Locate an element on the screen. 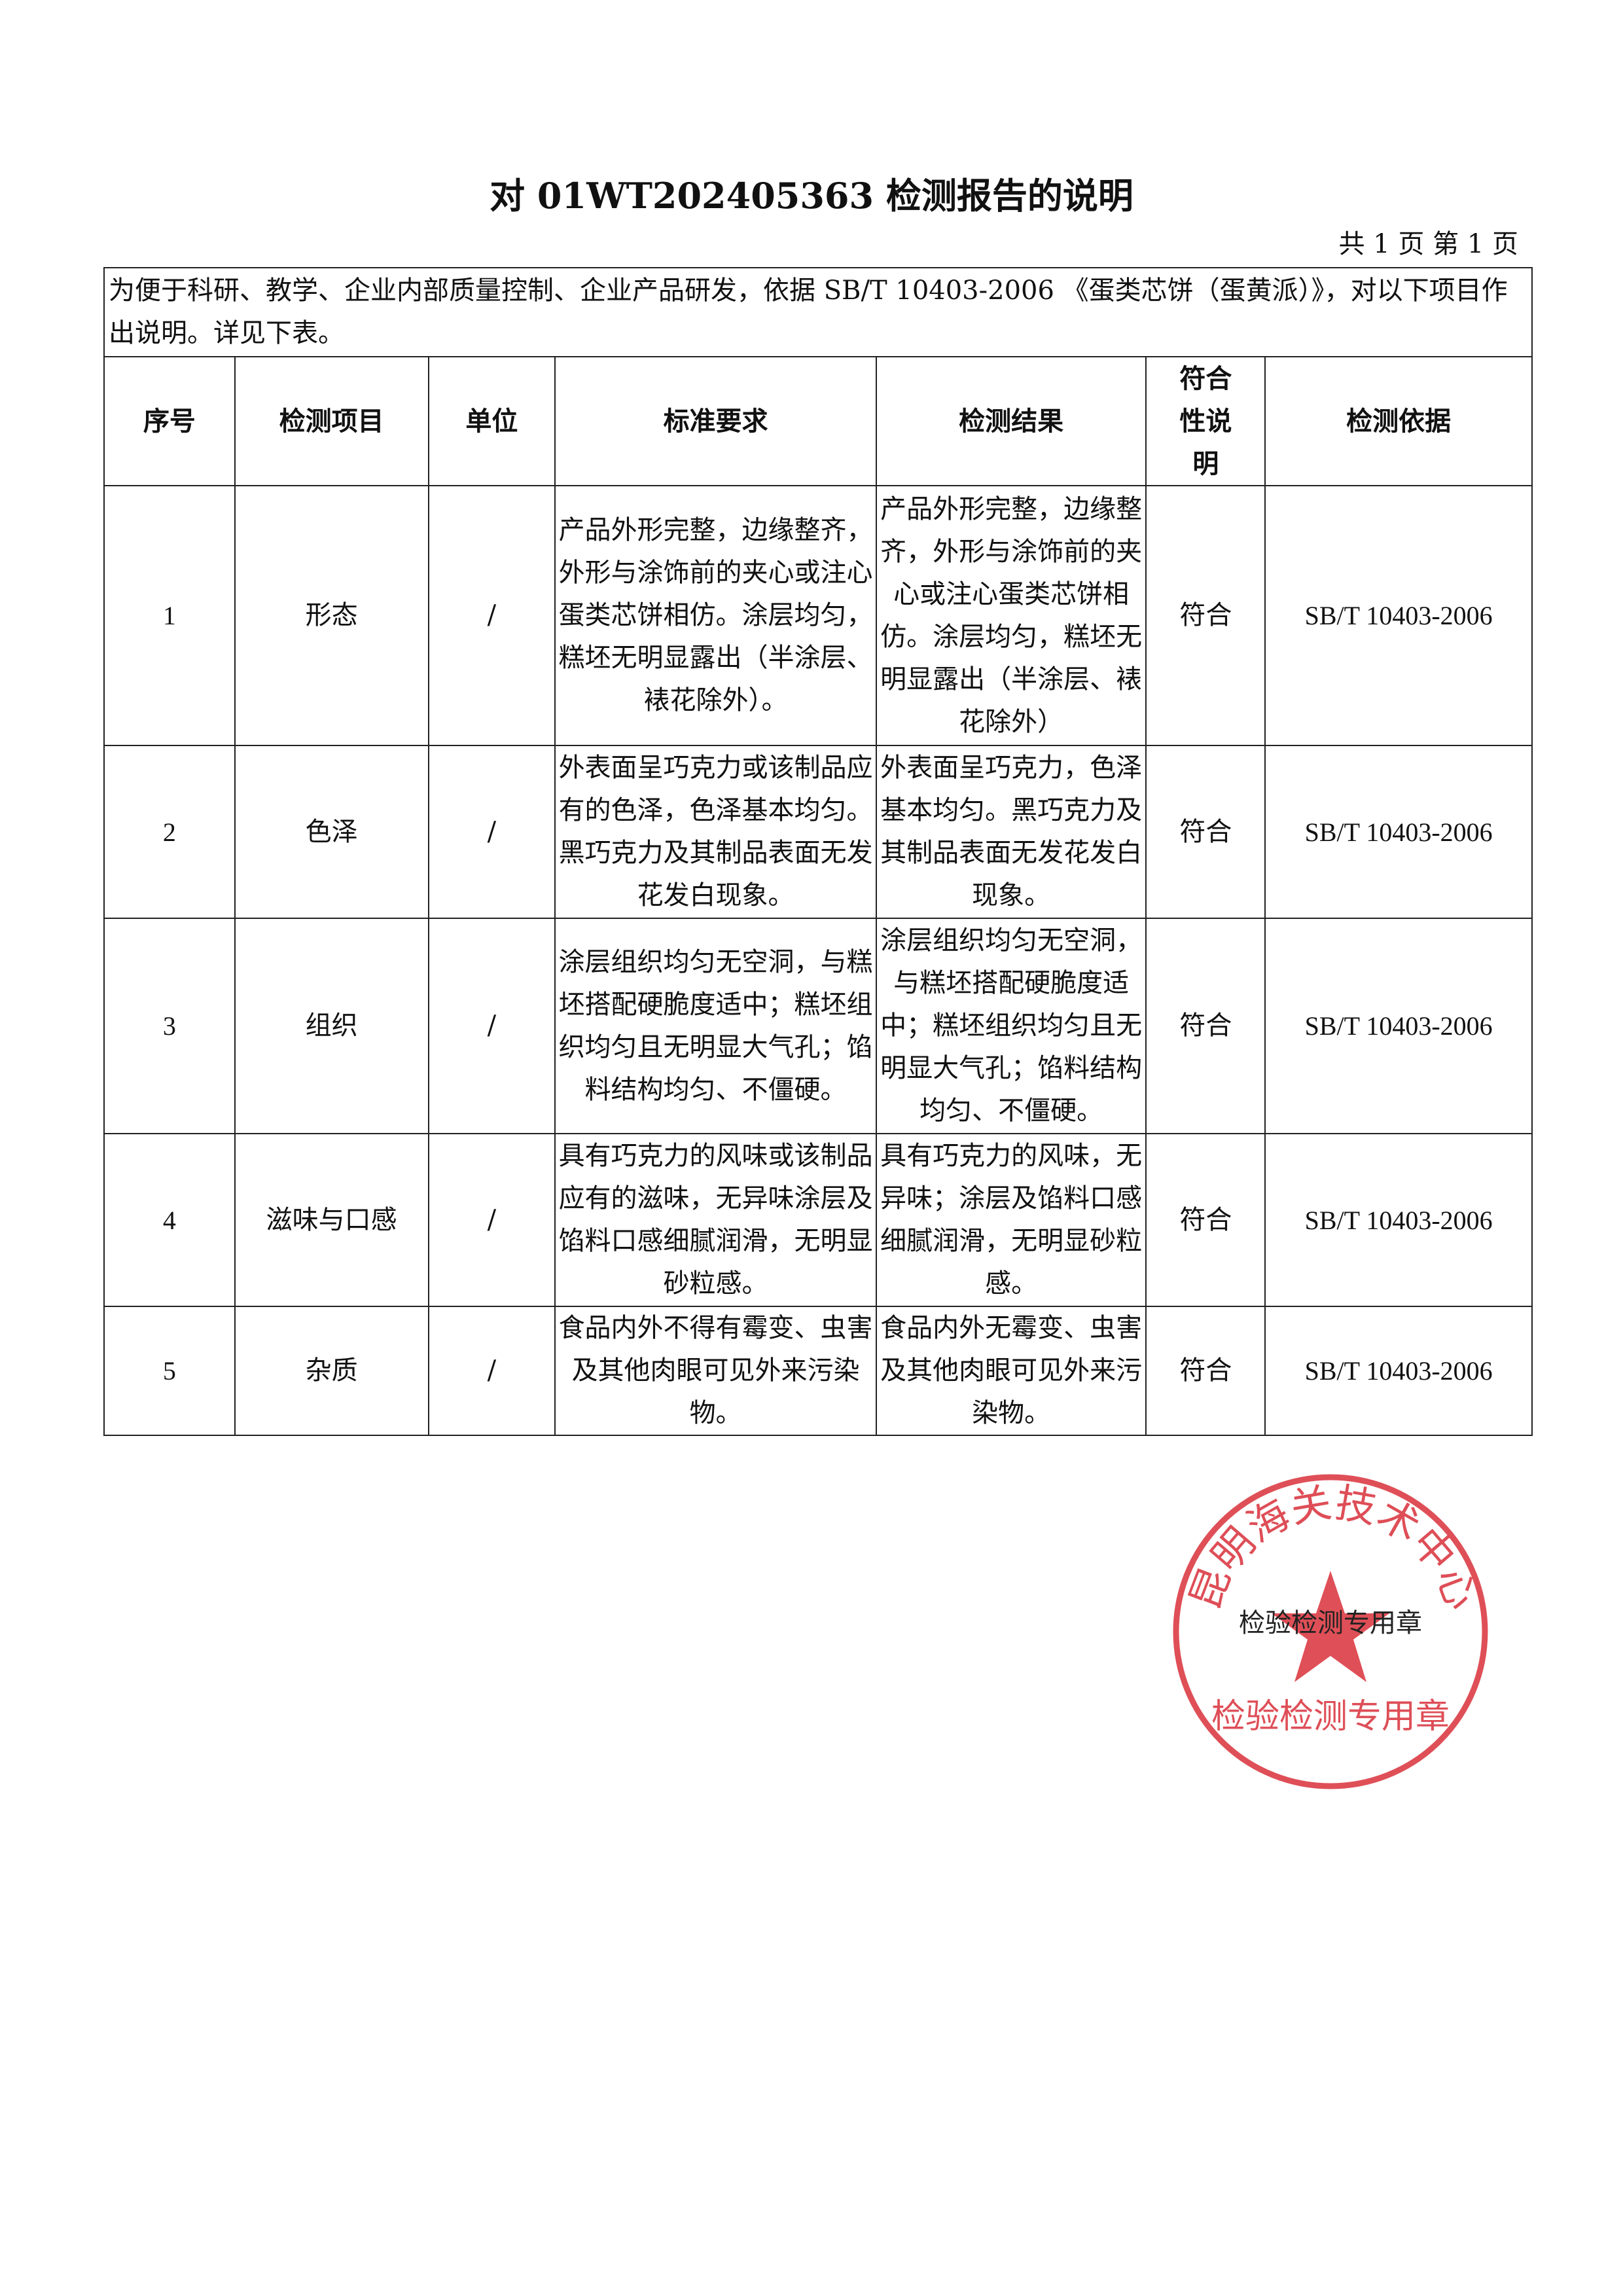 This screenshot has width=1623, height=2296. page-info: 共 1 页 第 1 页 is located at coordinates (1428, 244).